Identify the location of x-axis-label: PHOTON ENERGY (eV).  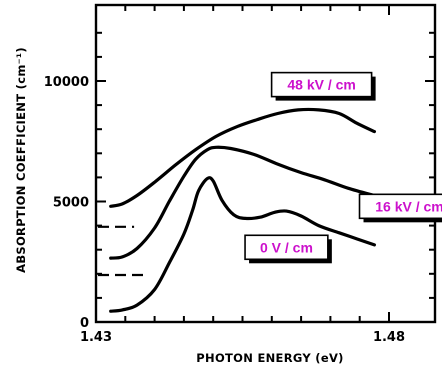
(269, 358).